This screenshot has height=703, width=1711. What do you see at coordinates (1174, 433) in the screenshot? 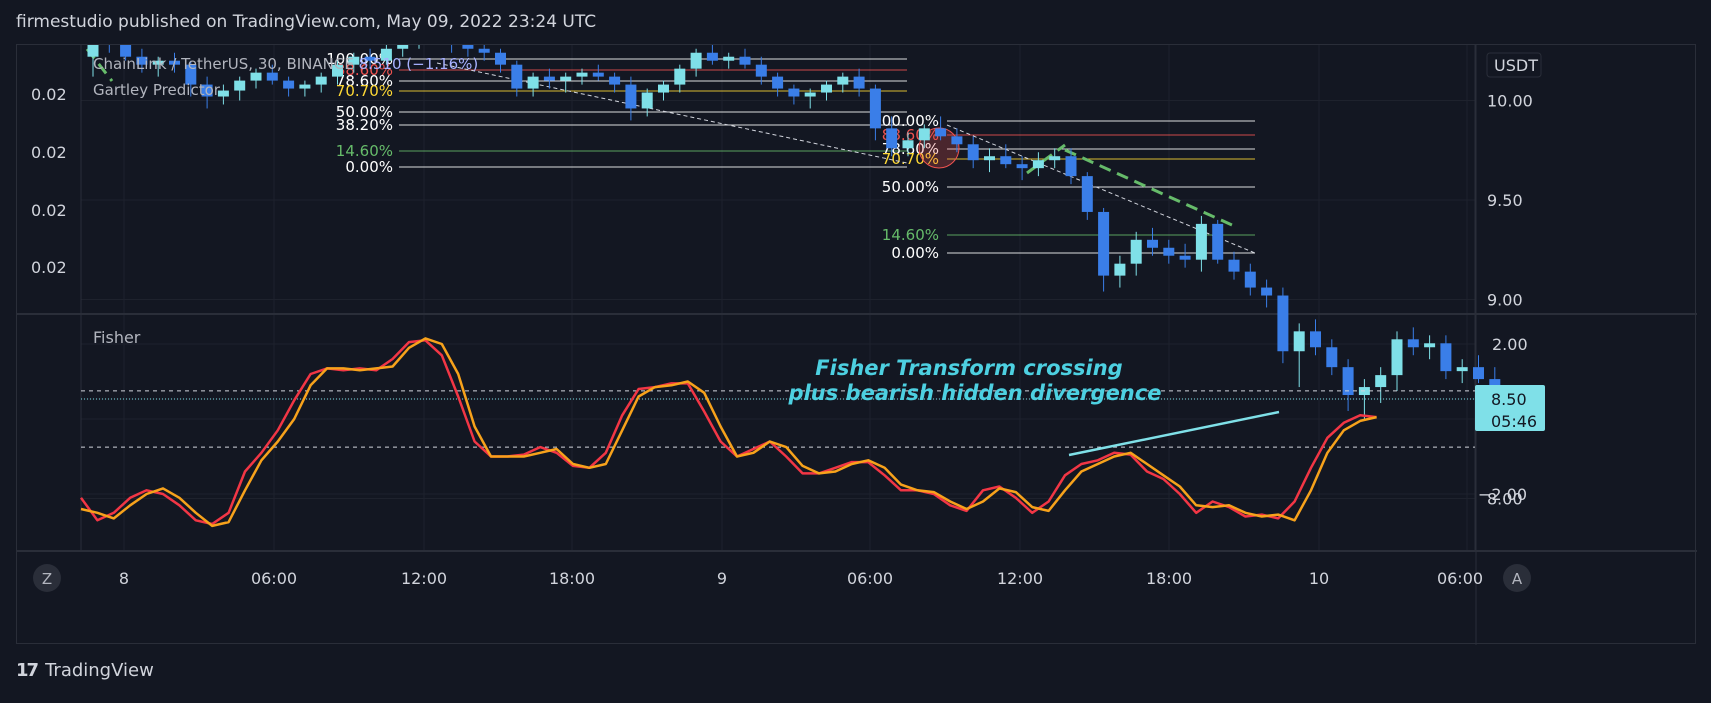
I see `divergence-line` at bounding box center [1174, 433].